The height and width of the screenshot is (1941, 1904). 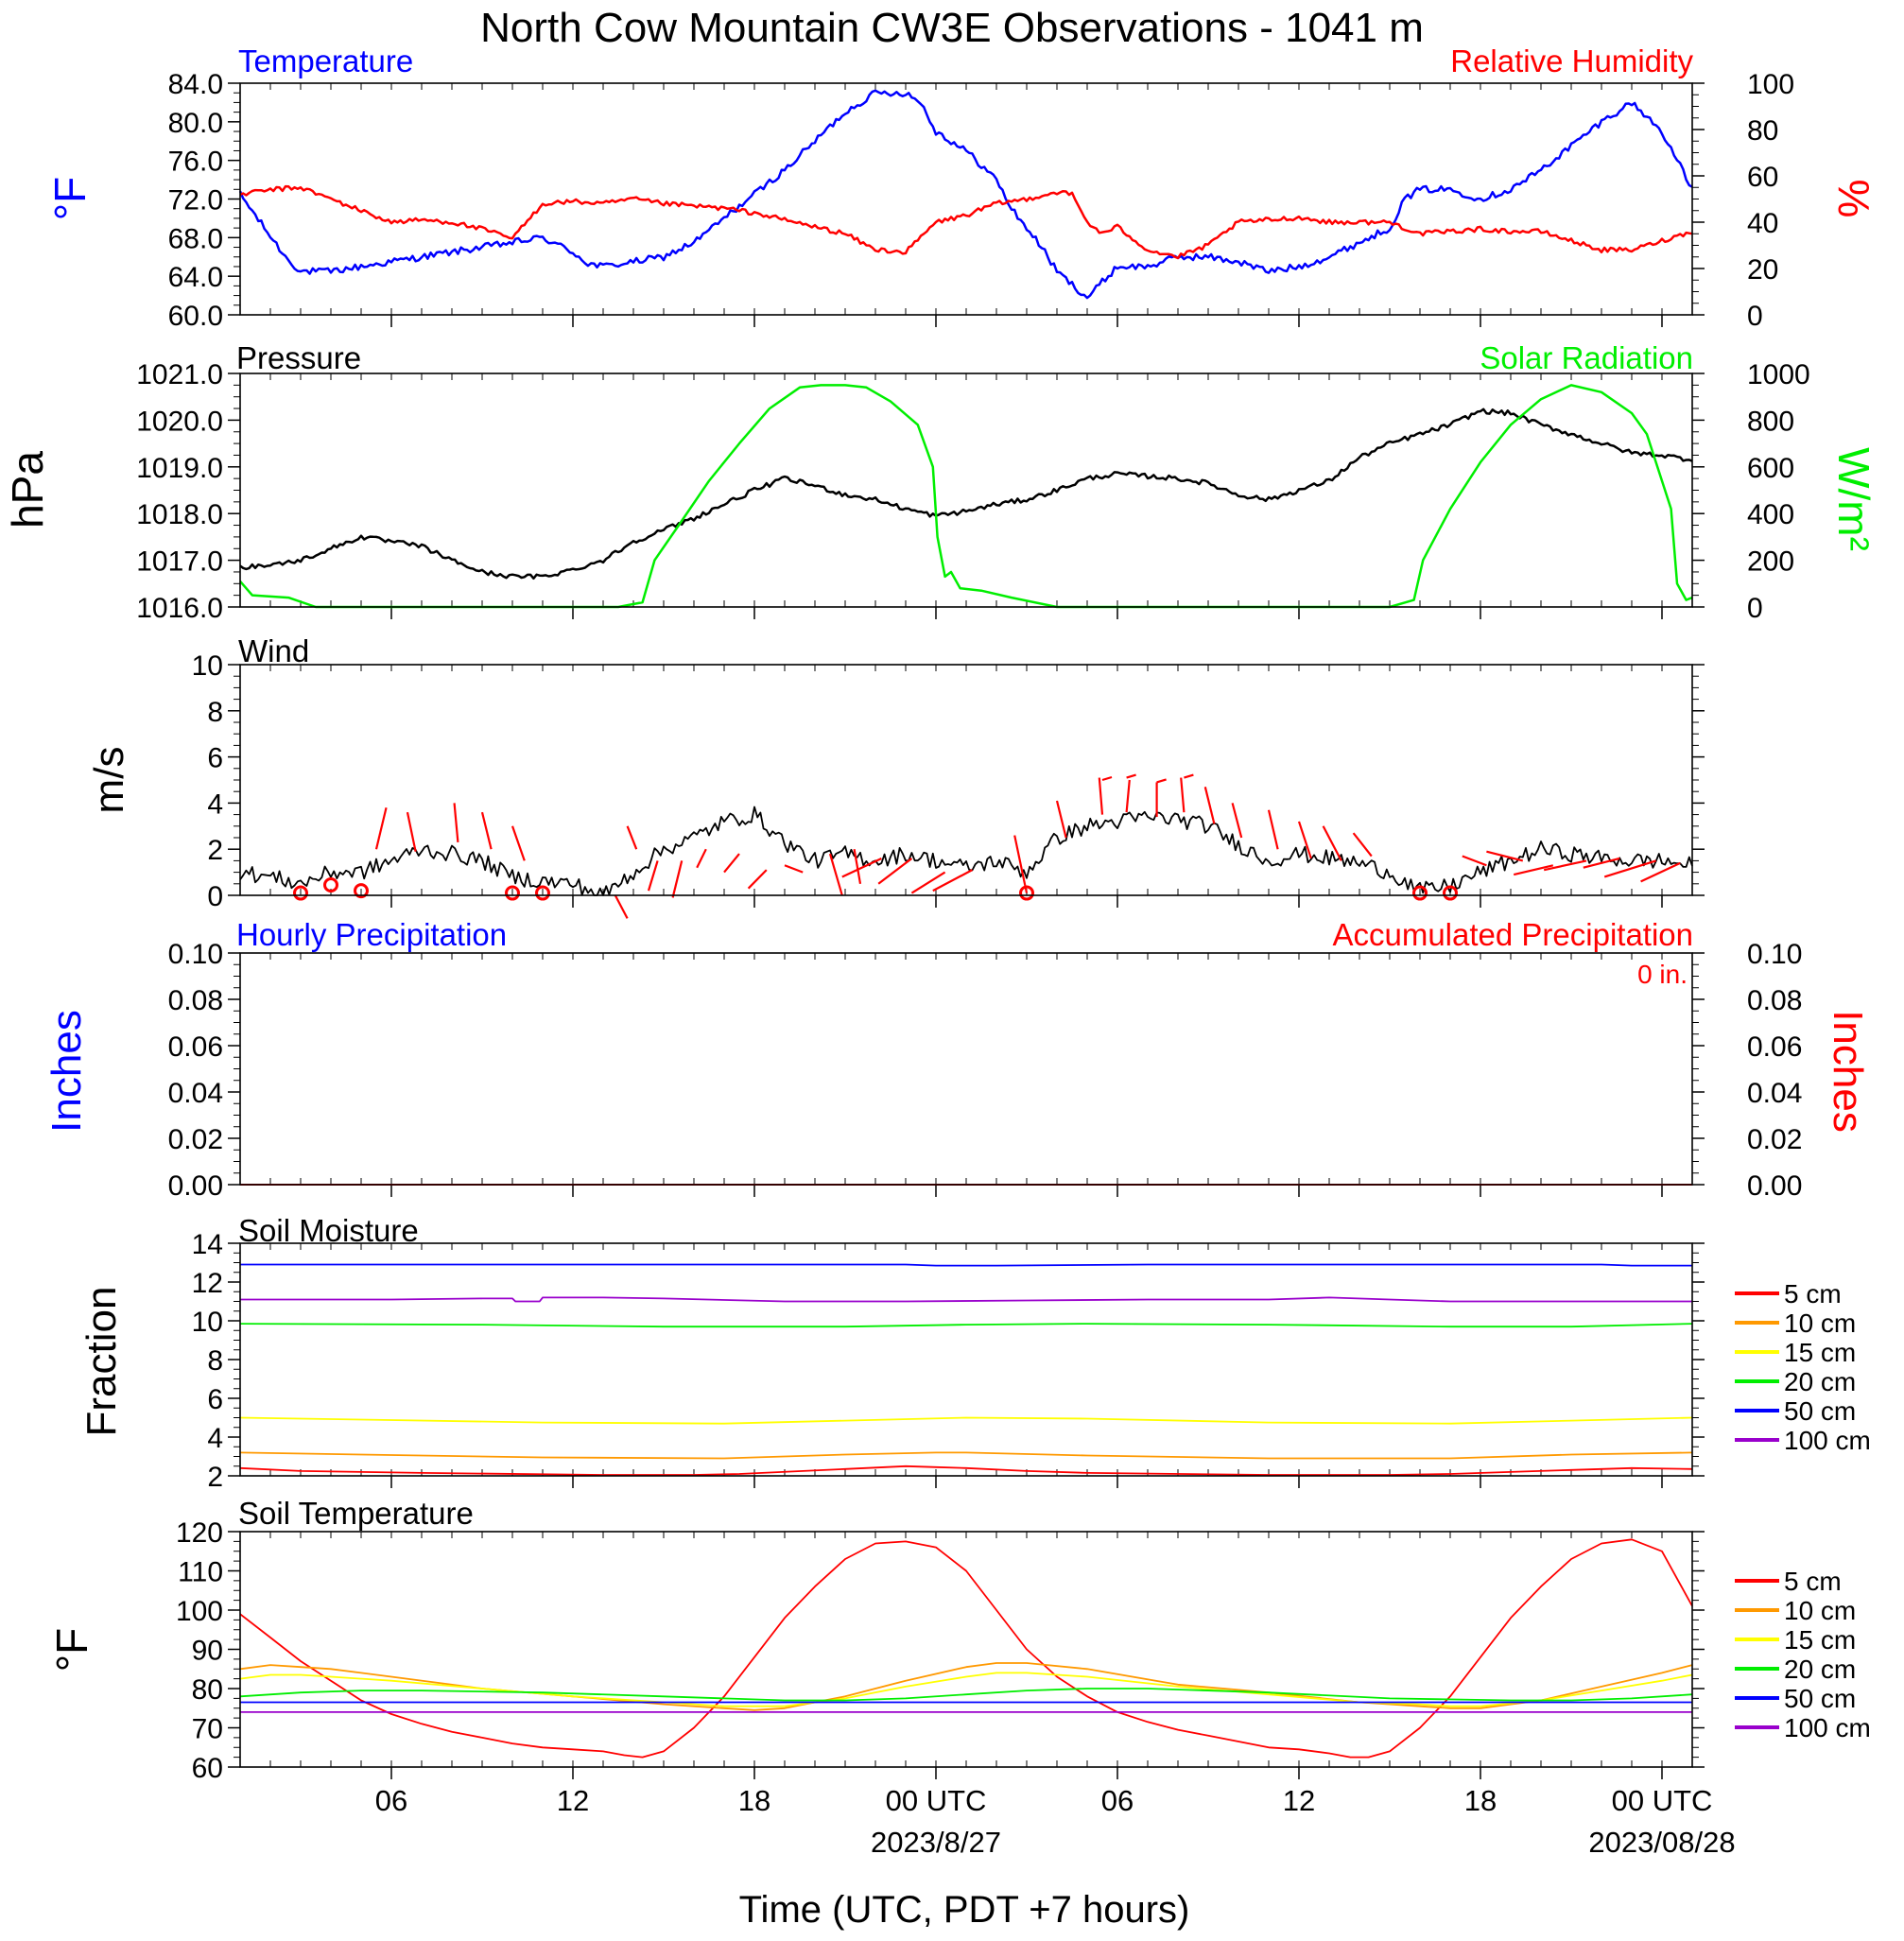 I want to click on y-tick-label-left: 1019.0, so click(x=179, y=469).